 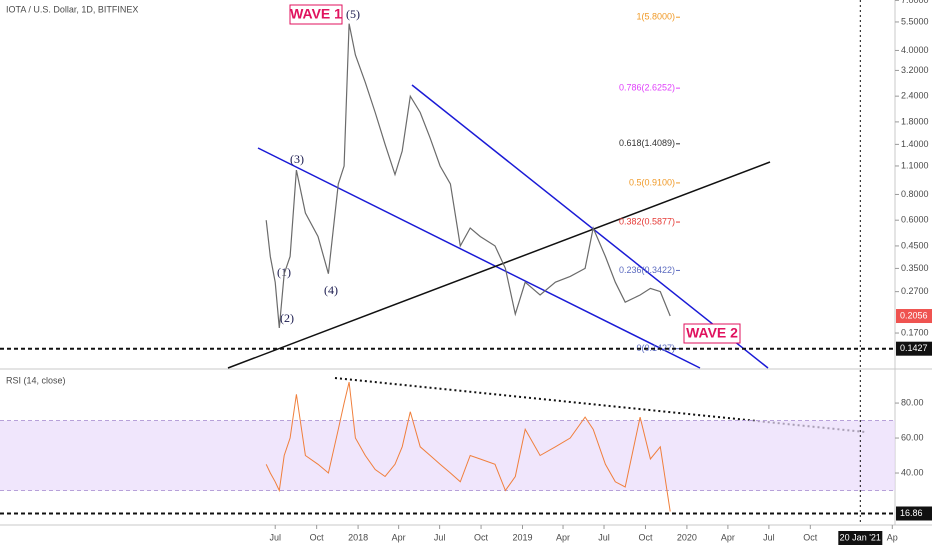 I want to click on y-tick-label: 4.0000, so click(x=915, y=50).